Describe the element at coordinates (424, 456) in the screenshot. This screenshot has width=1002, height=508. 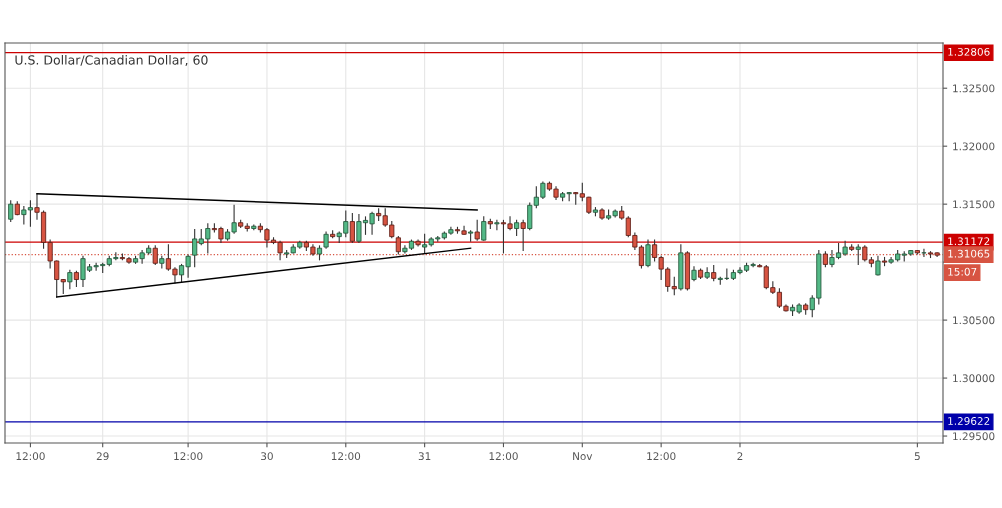
I see `x-tick-label: 31` at that location.